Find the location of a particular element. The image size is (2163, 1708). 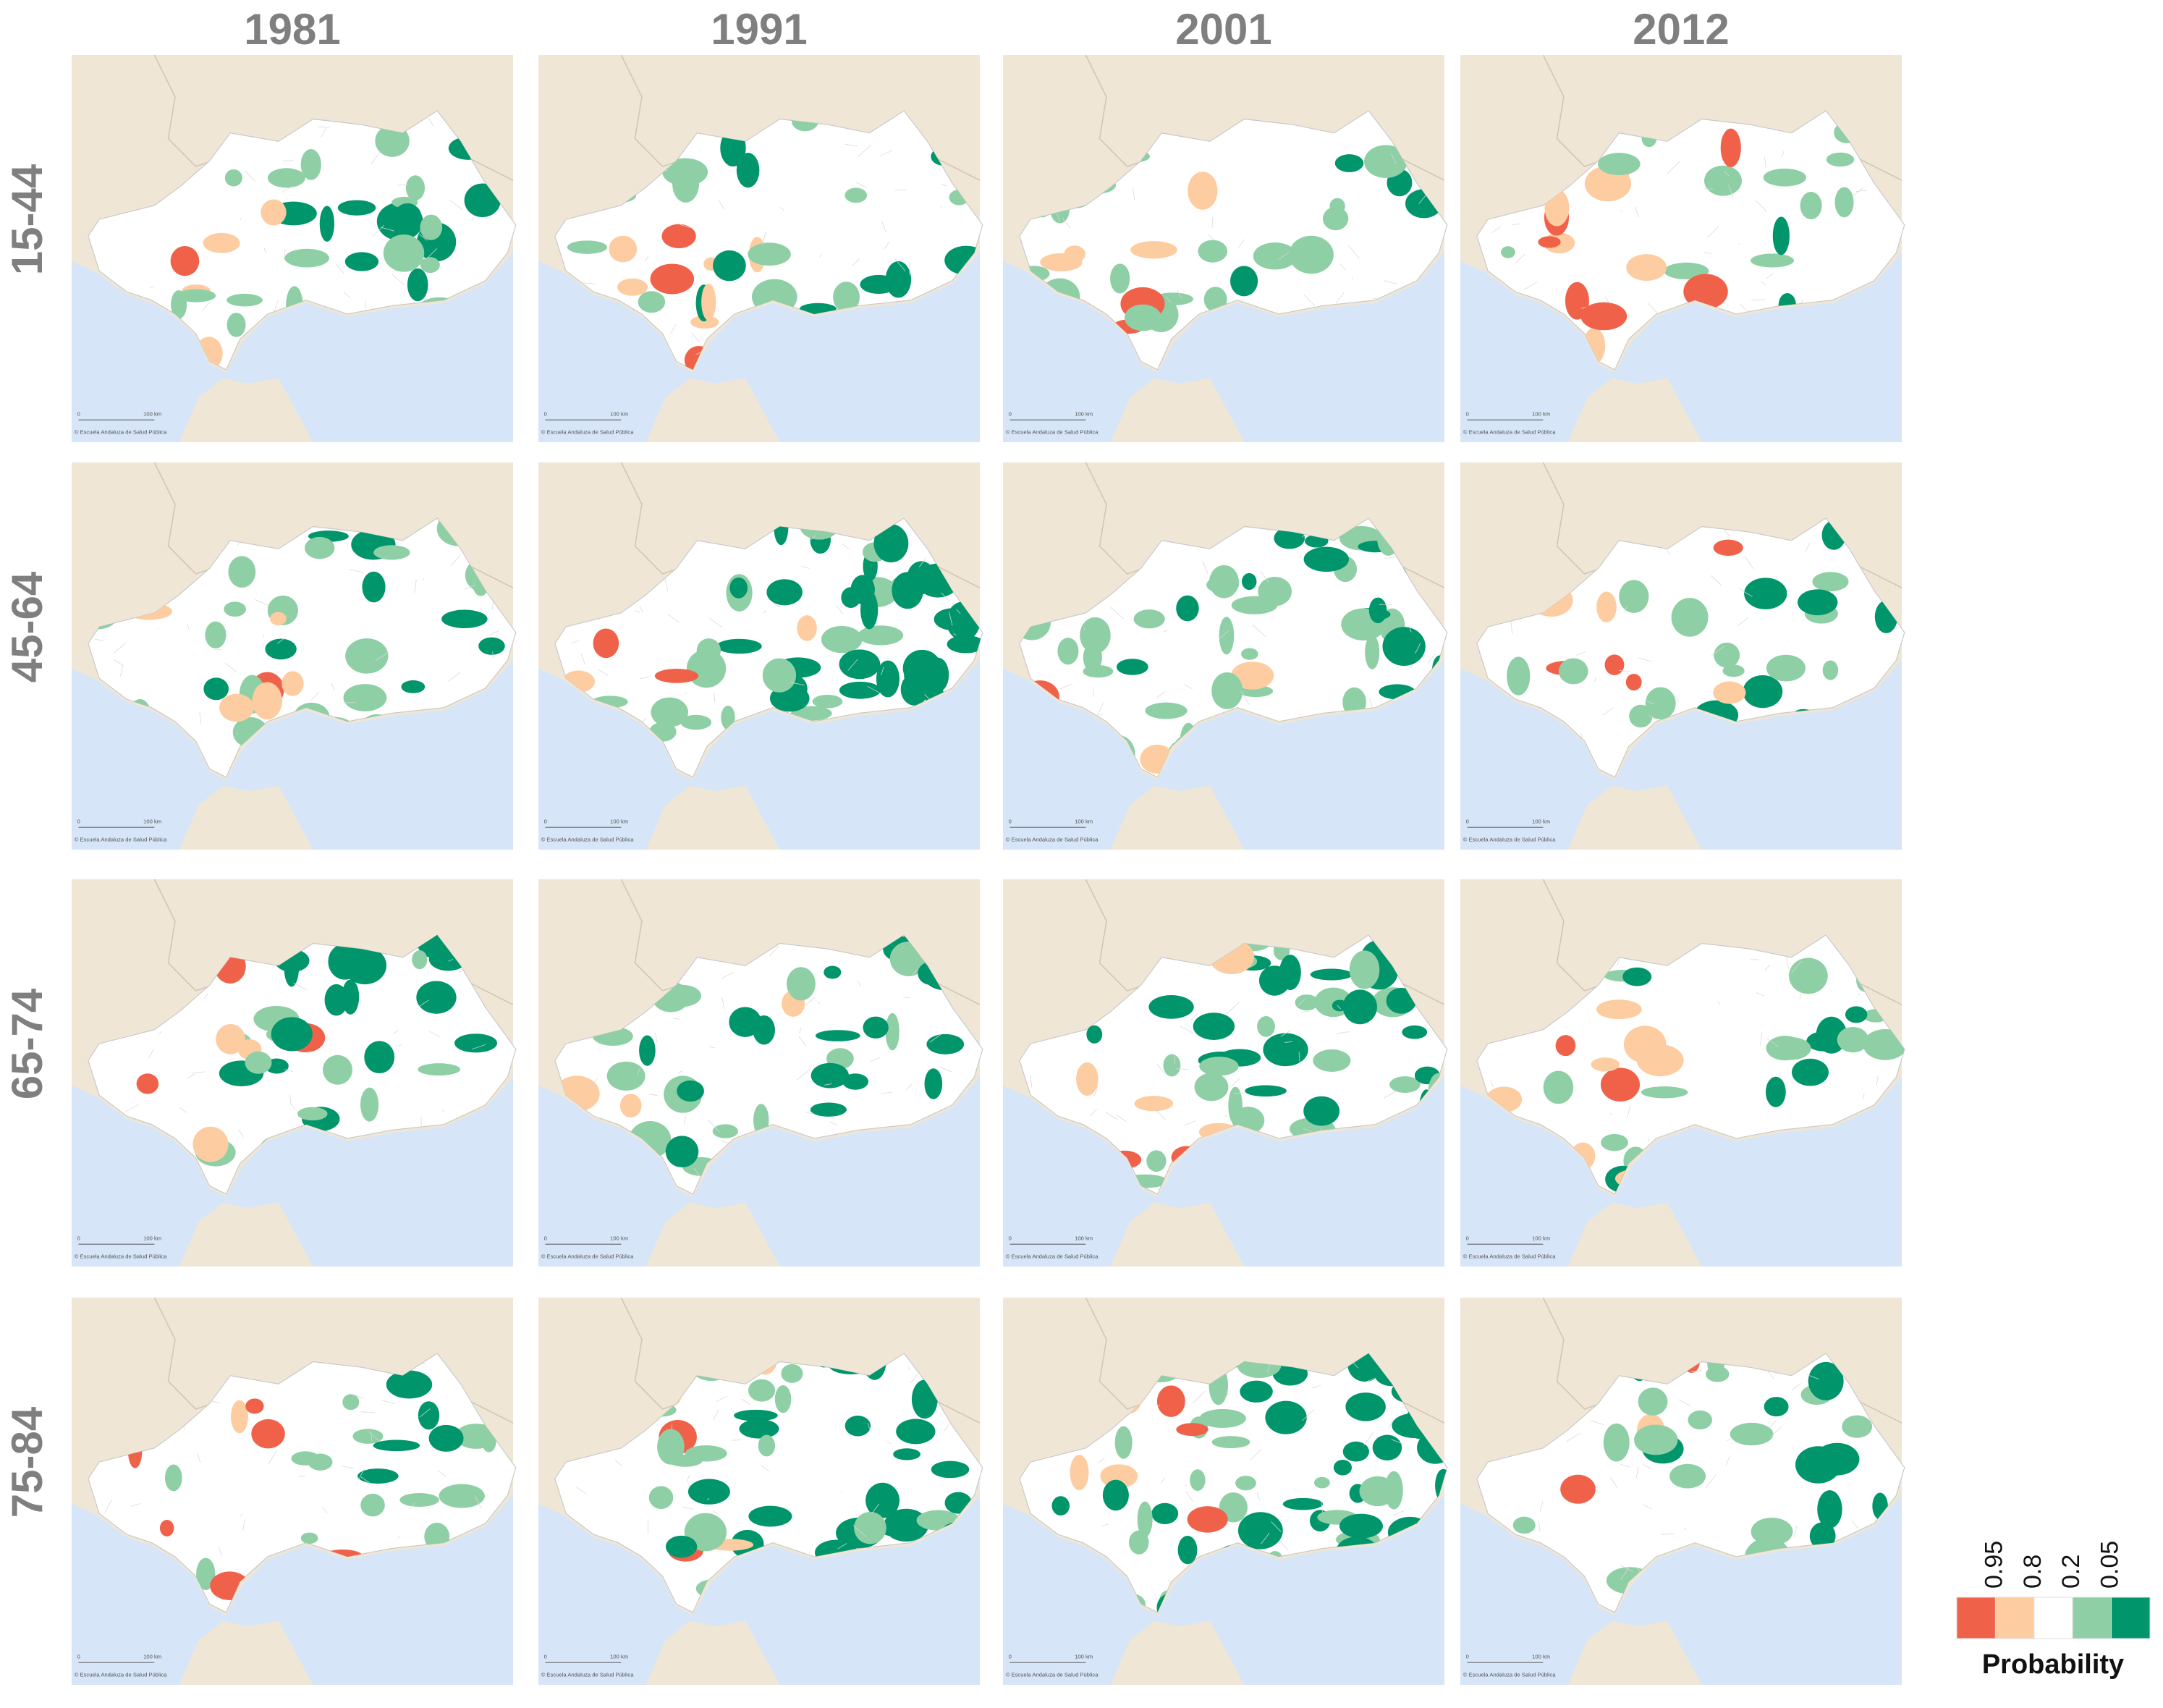

scale-label: 0 is located at coordinates (545, 1656).